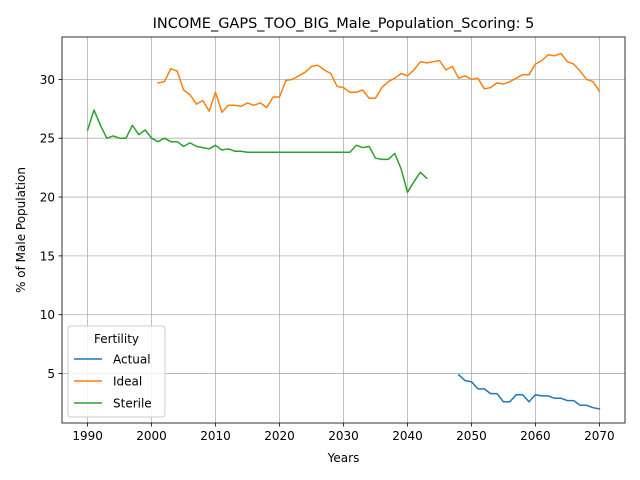 The image size is (640, 480). I want to click on y-tick-label: 5, so click(51, 374).